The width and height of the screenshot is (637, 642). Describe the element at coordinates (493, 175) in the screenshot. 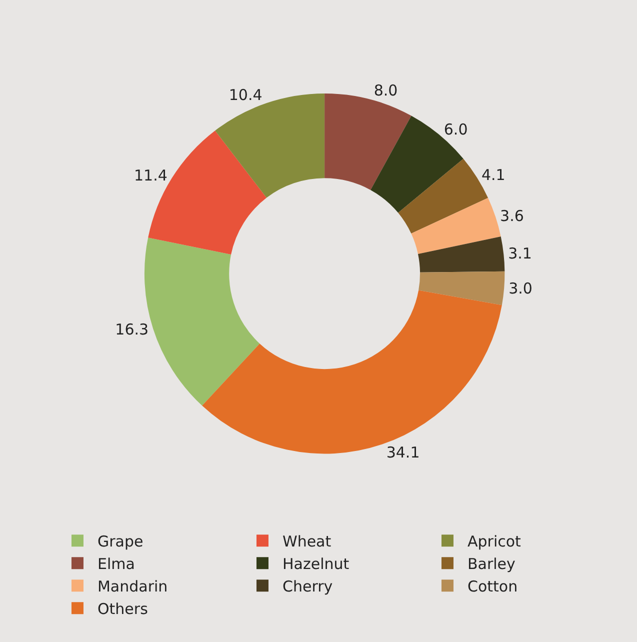

I see `data-label: 4.1` at that location.